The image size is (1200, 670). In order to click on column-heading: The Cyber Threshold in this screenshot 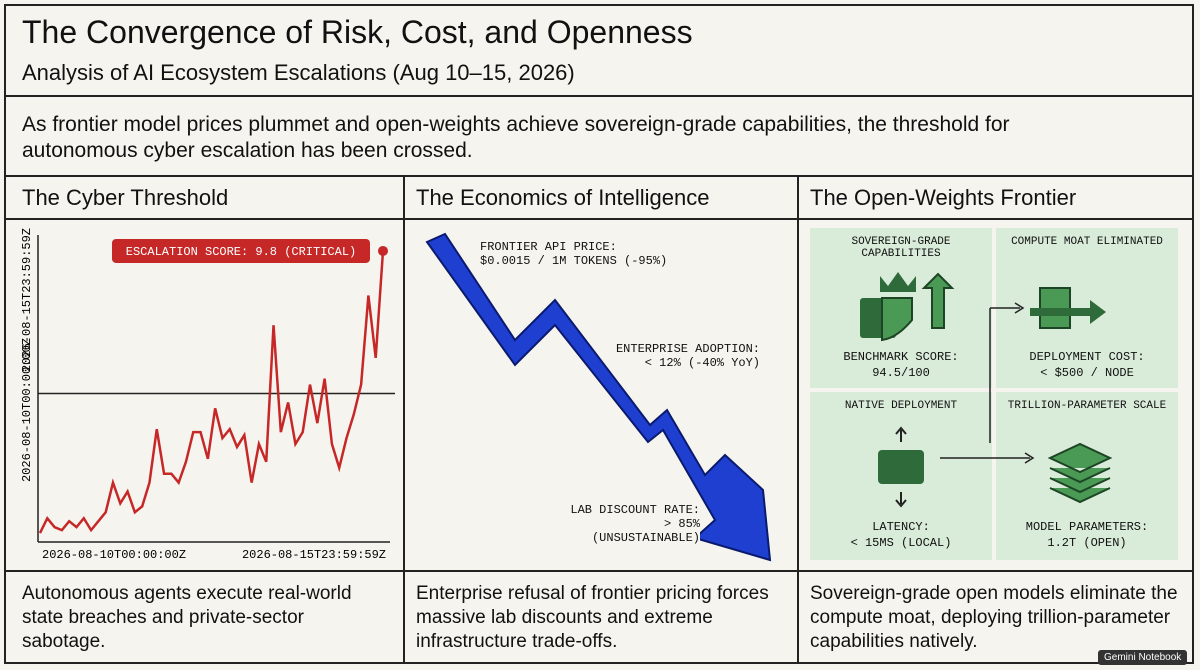, I will do `click(125, 197)`.